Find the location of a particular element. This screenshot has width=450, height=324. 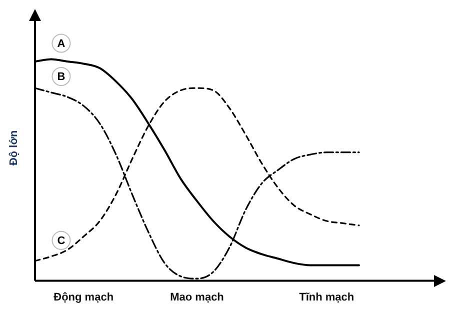

x-tick-label: Động mạch is located at coordinates (84, 297).